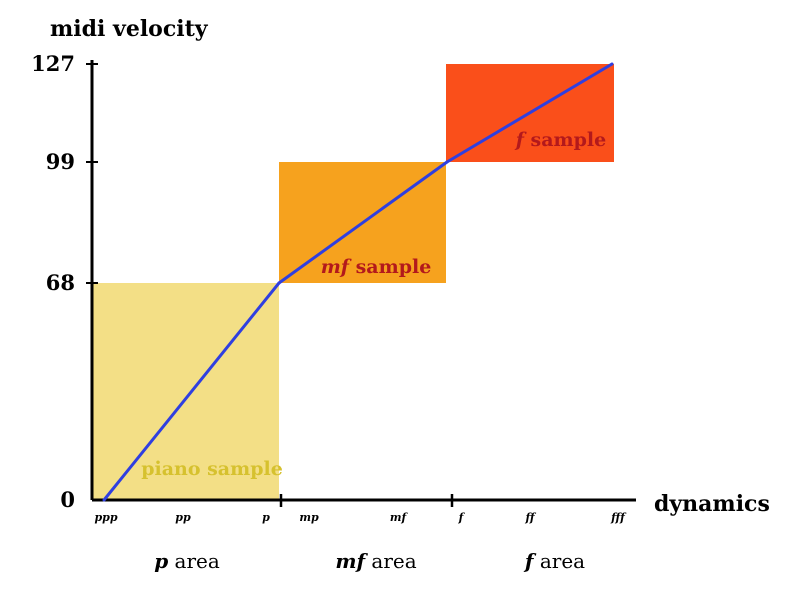 The width and height of the screenshot is (800, 605). Describe the element at coordinates (530, 517) in the screenshot. I see `x-tick-label-ff: ff` at that location.